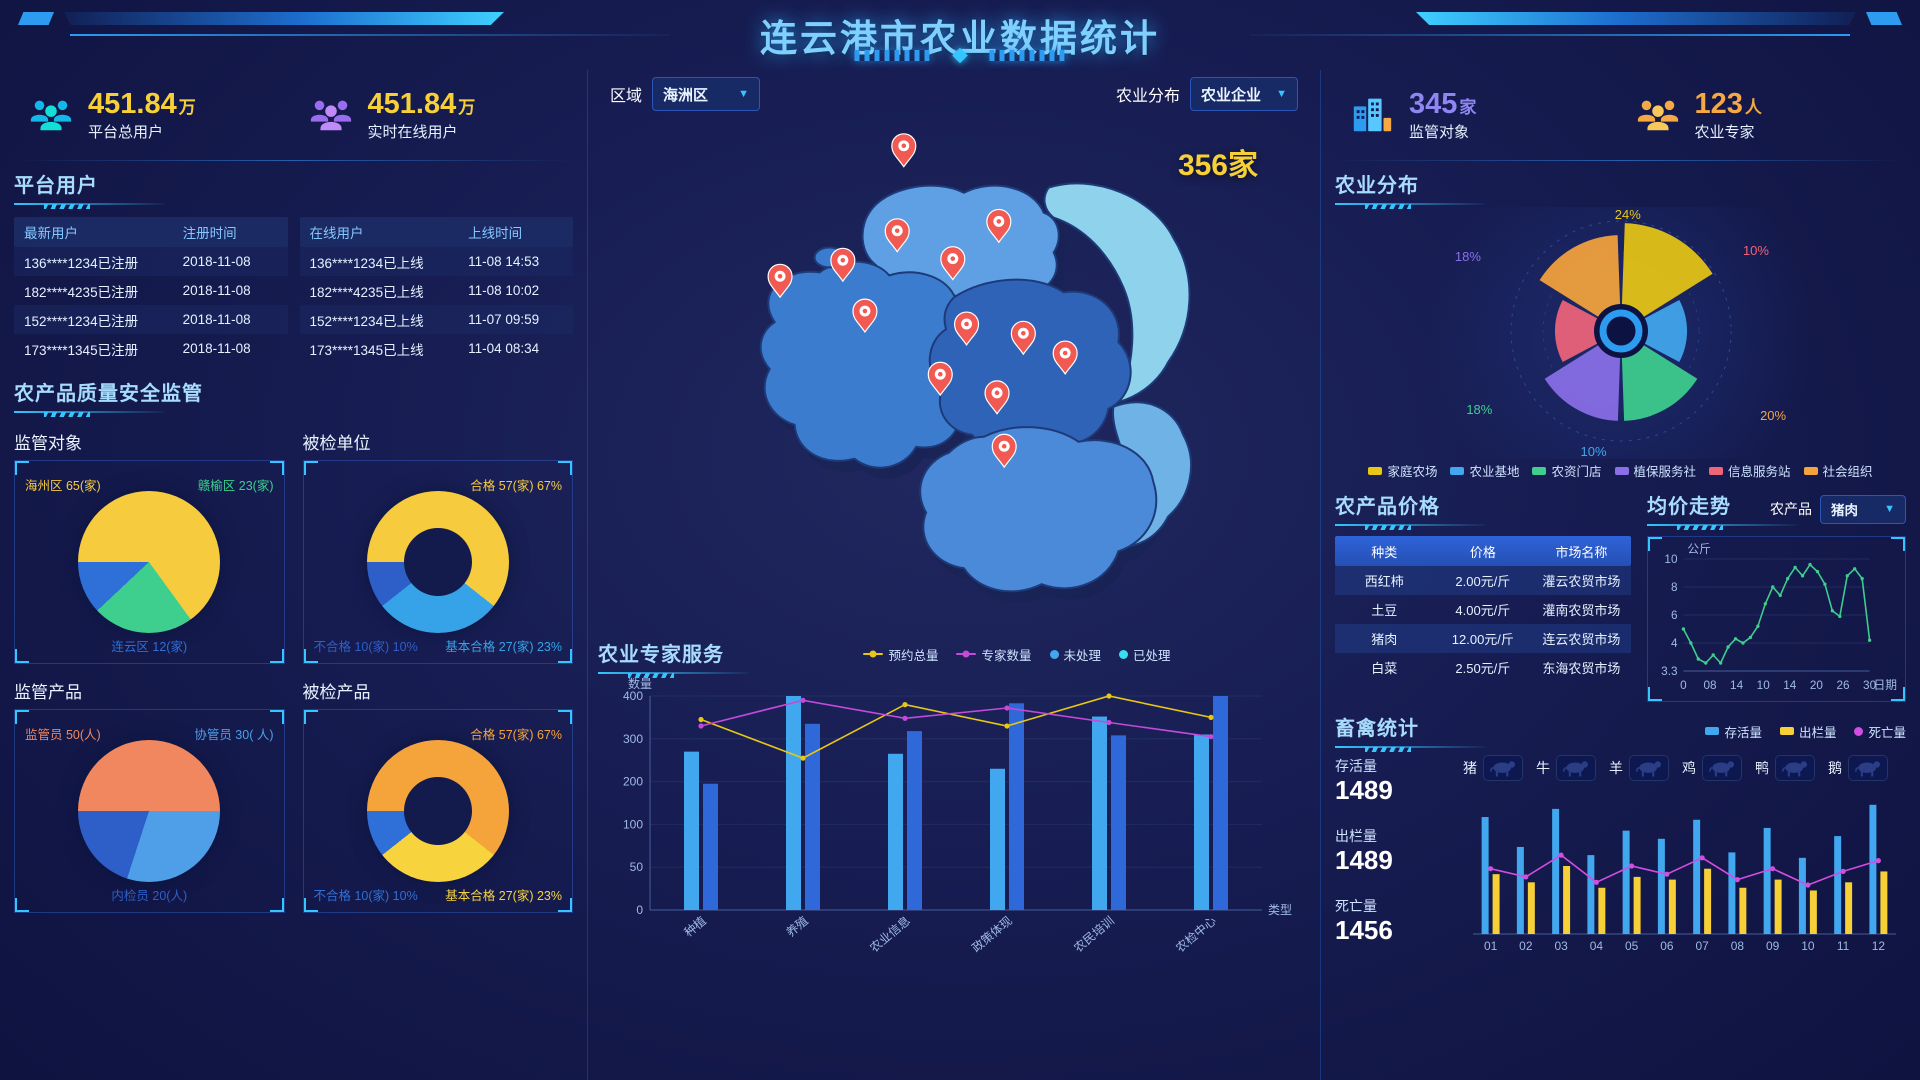 The height and width of the screenshot is (1080, 1920). Describe the element at coordinates (1576, 472) in the screenshot. I see `legend-label: 农资门店` at that location.